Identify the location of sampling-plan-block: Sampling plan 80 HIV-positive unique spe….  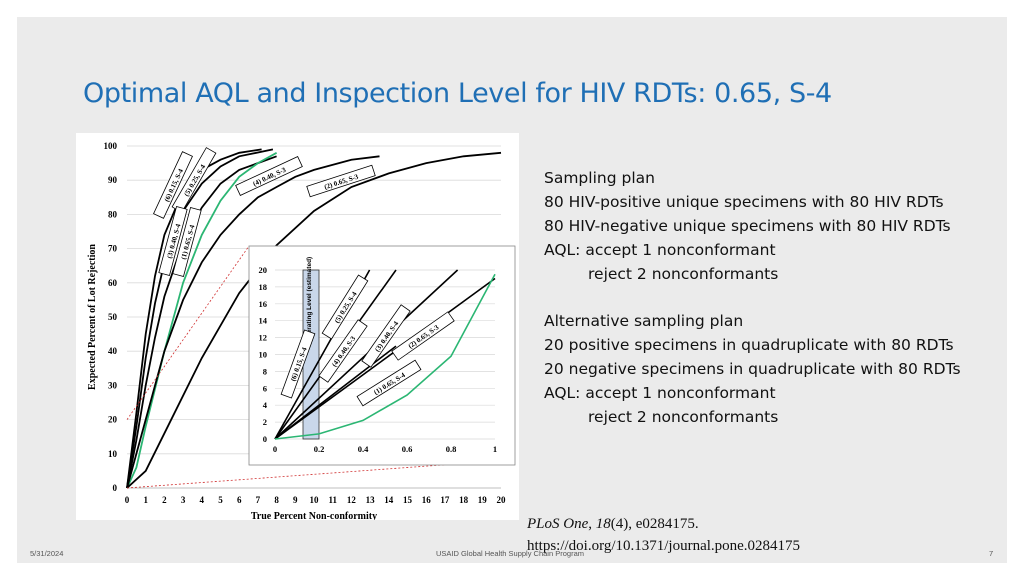
(747, 226).